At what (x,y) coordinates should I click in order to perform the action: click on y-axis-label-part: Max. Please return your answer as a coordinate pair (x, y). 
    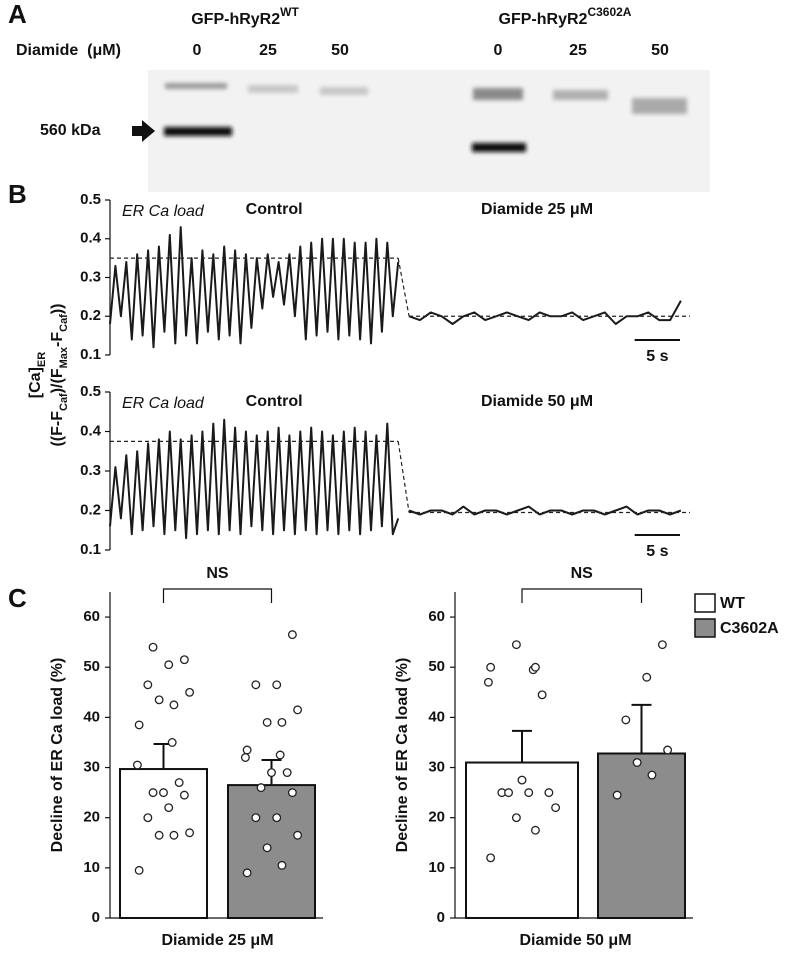
    Looking at the image, I should click on (64, 357).